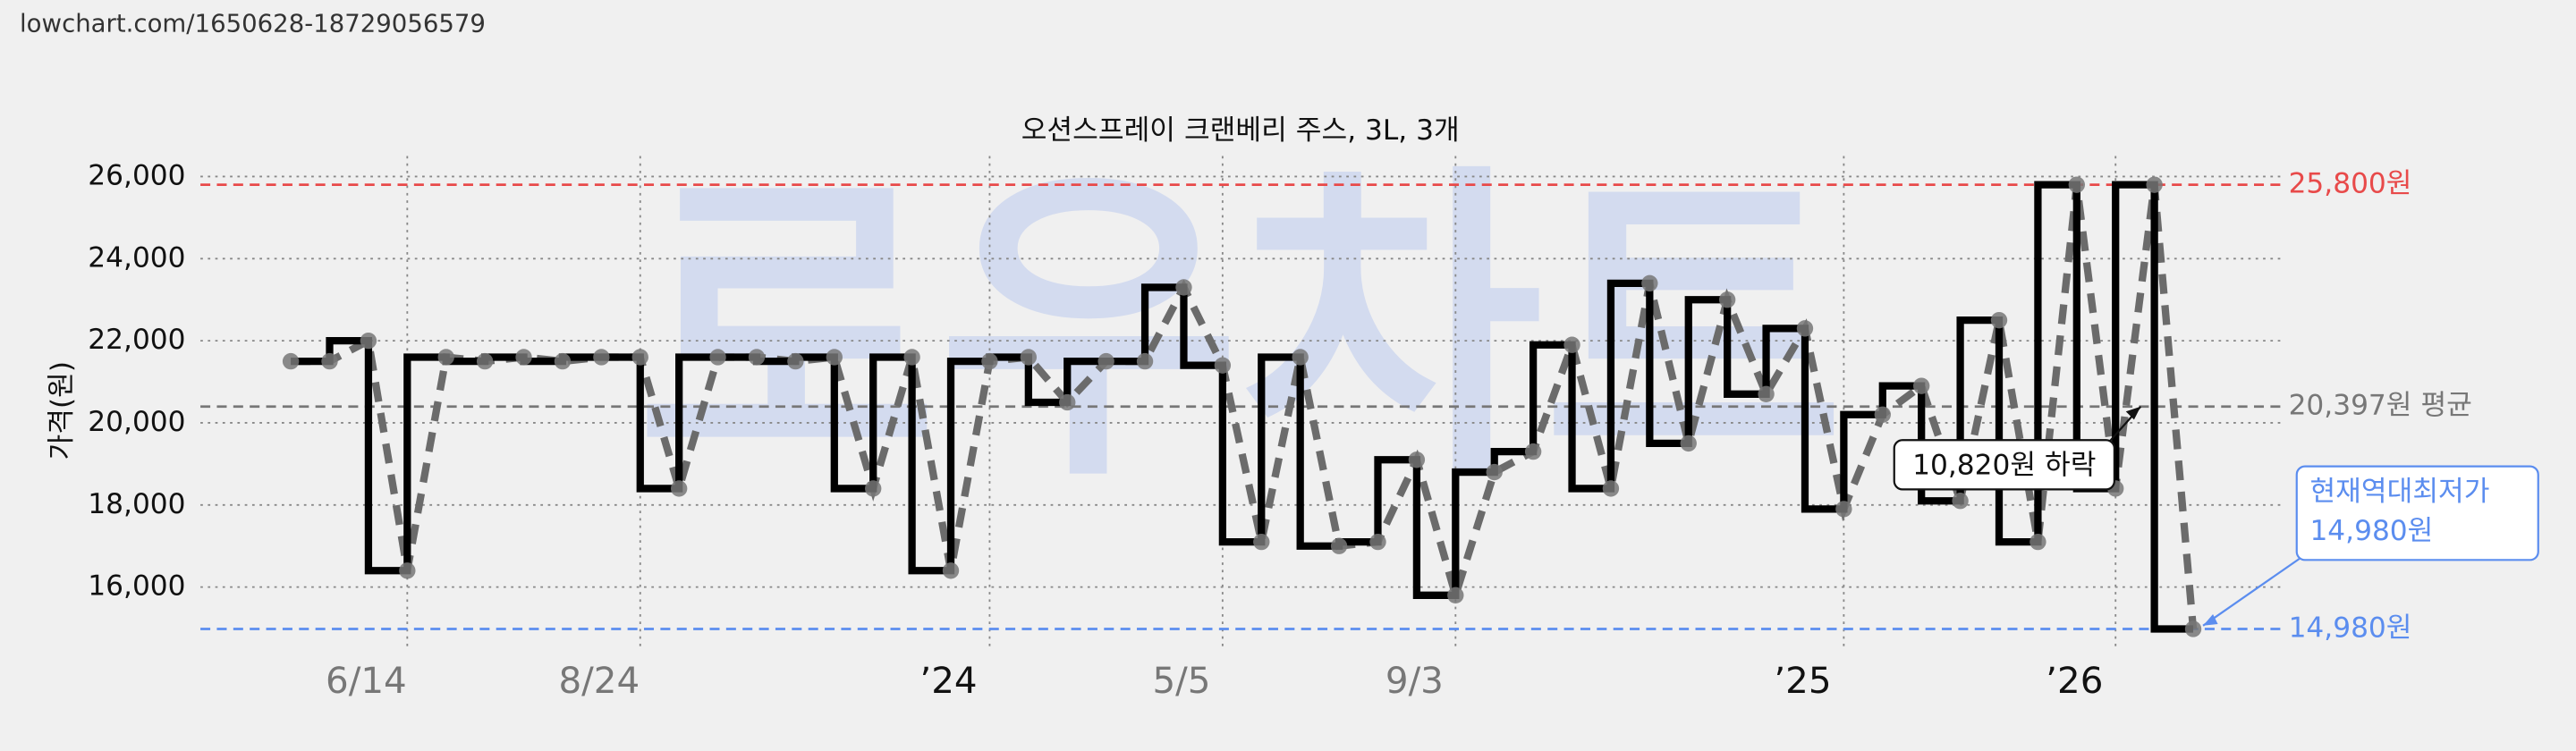 This screenshot has height=751, width=2576. I want to click on y-axis-label: 가격(원), so click(62, 410).